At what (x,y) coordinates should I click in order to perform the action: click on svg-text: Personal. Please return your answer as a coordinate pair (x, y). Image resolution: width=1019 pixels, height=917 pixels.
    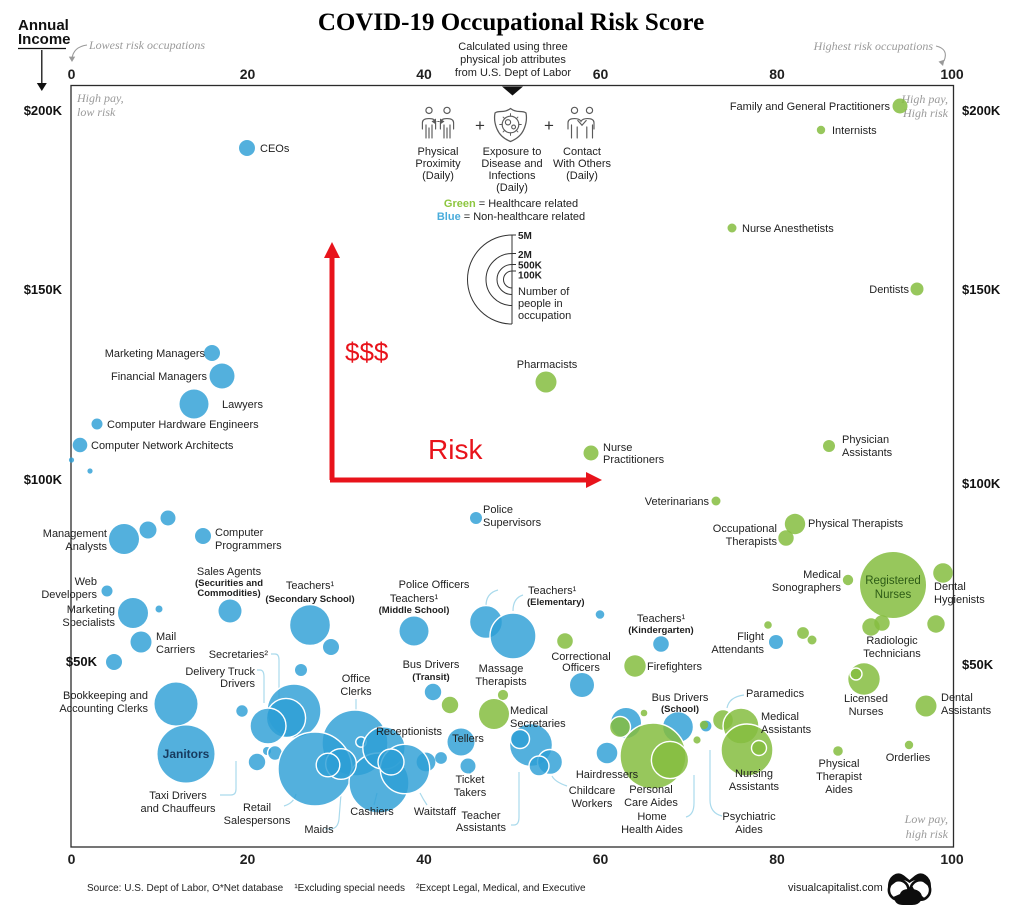
    Looking at the image, I should click on (650, 790).